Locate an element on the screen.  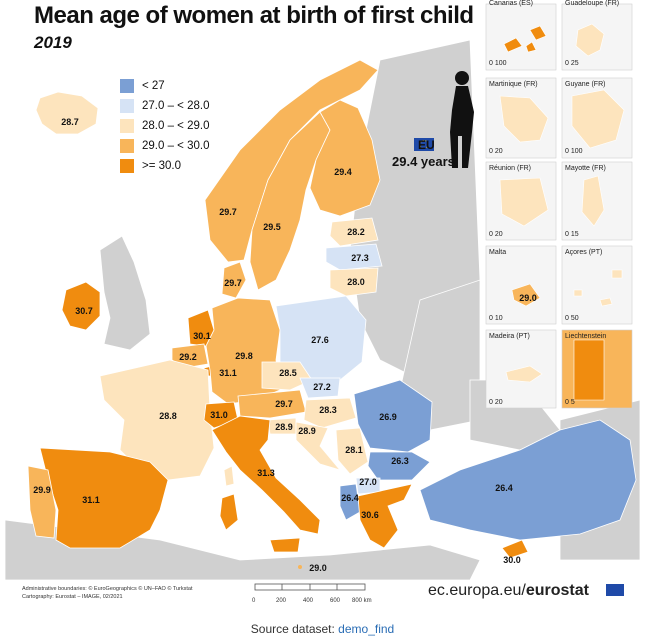
region-romania is located at coordinates (393, 416).